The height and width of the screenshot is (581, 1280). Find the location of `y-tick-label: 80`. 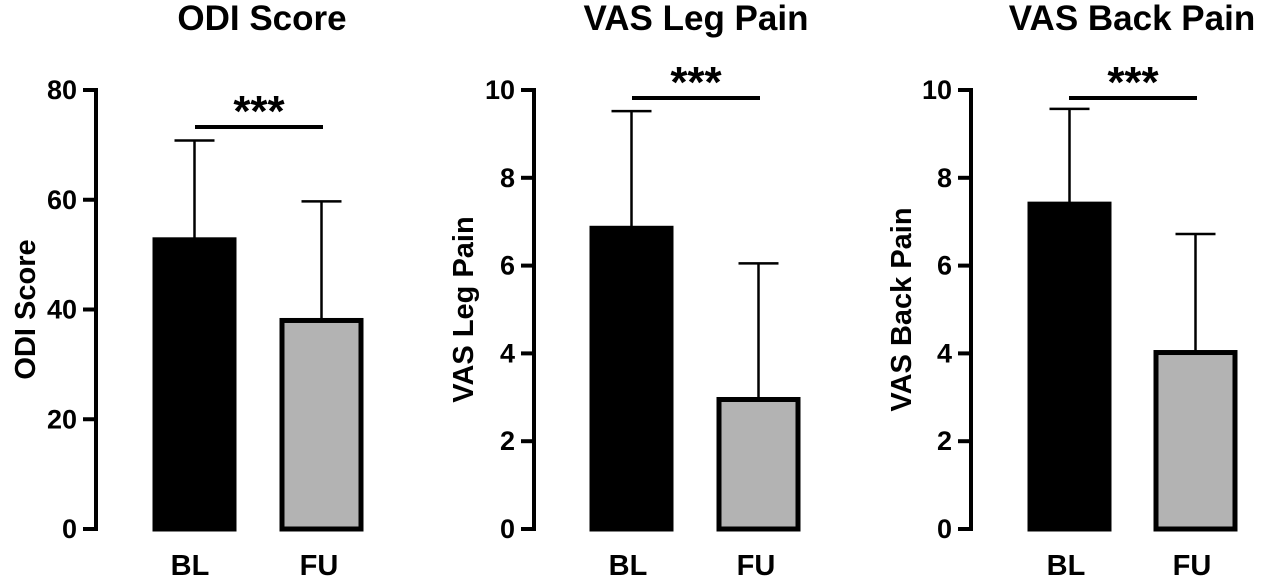

y-tick-label: 80 is located at coordinates (62, 90).